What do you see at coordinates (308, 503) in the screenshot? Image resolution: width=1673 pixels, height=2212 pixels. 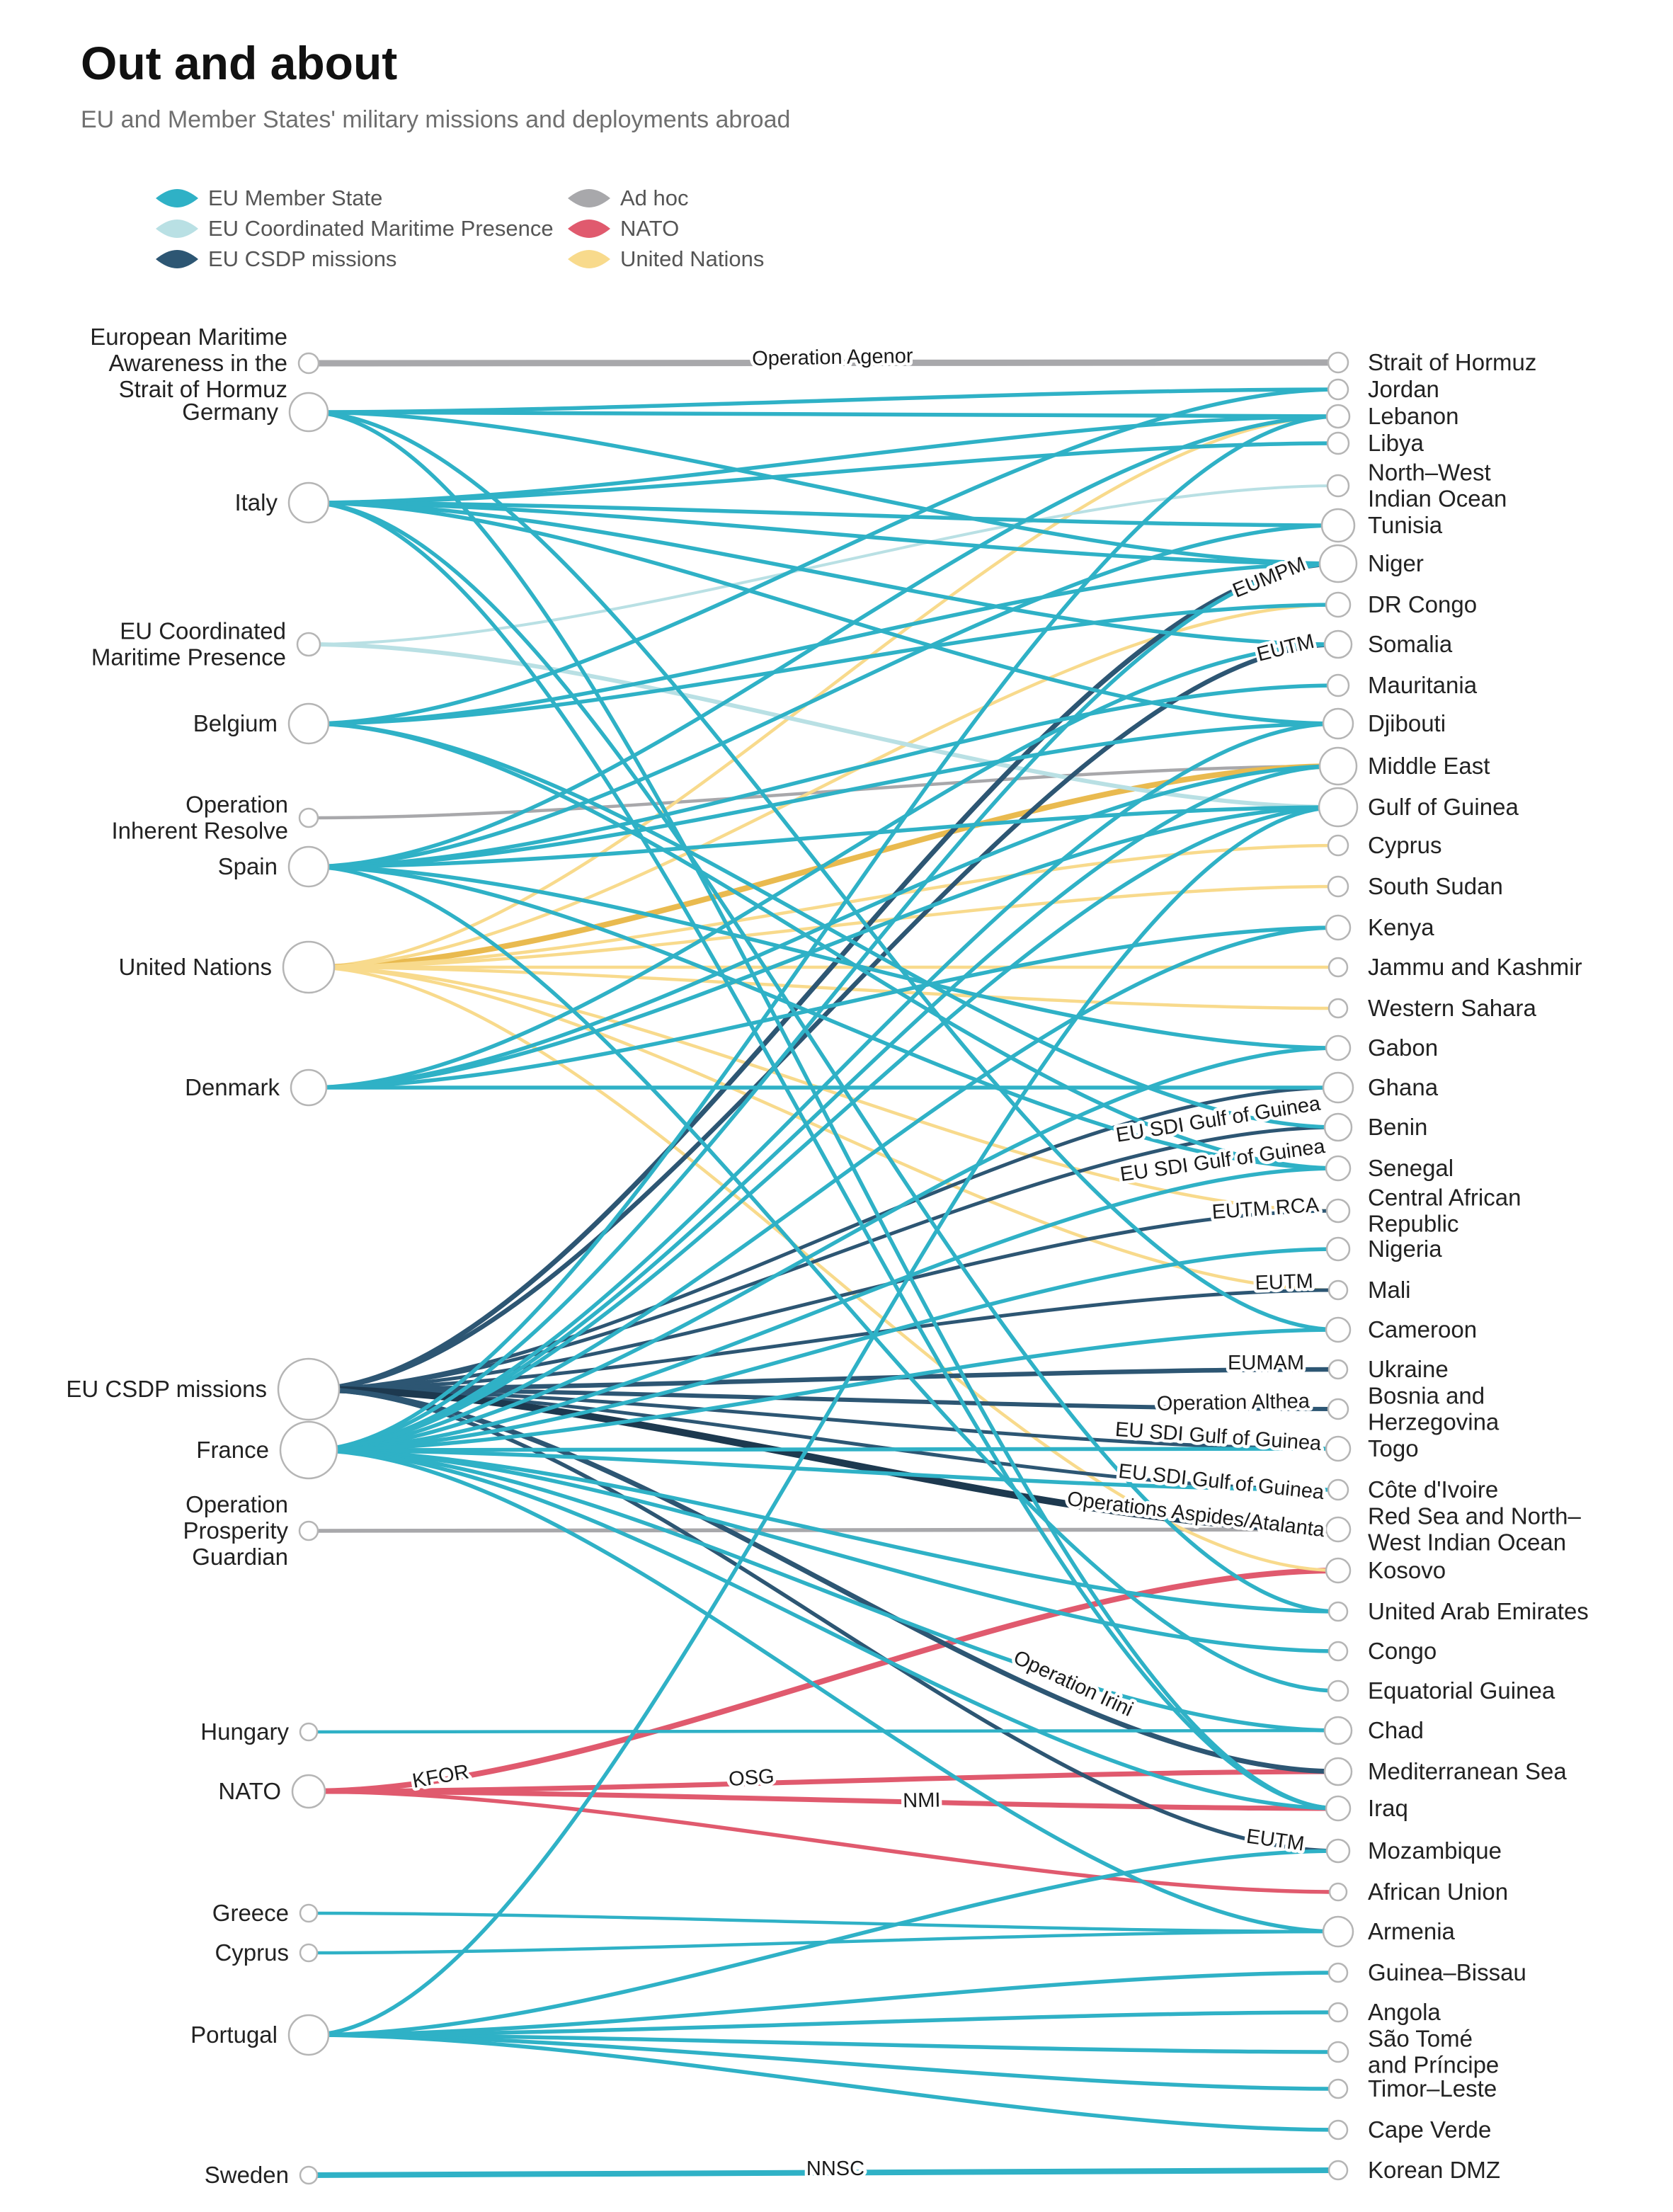 I see `node-italy` at bounding box center [308, 503].